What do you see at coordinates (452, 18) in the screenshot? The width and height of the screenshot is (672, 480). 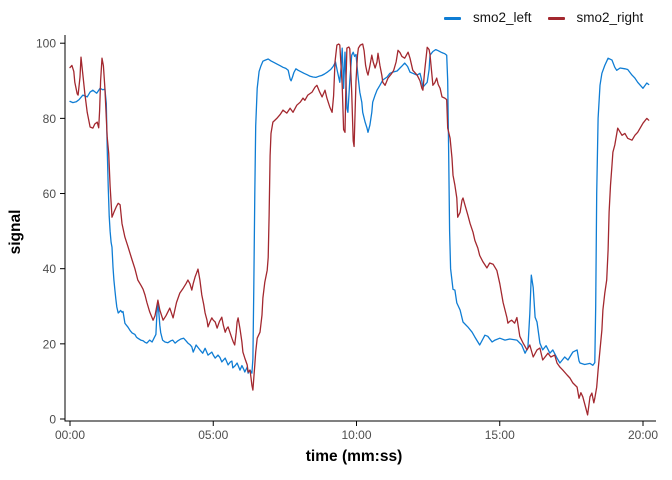 I see `legend-line-swatch-smo2-left` at bounding box center [452, 18].